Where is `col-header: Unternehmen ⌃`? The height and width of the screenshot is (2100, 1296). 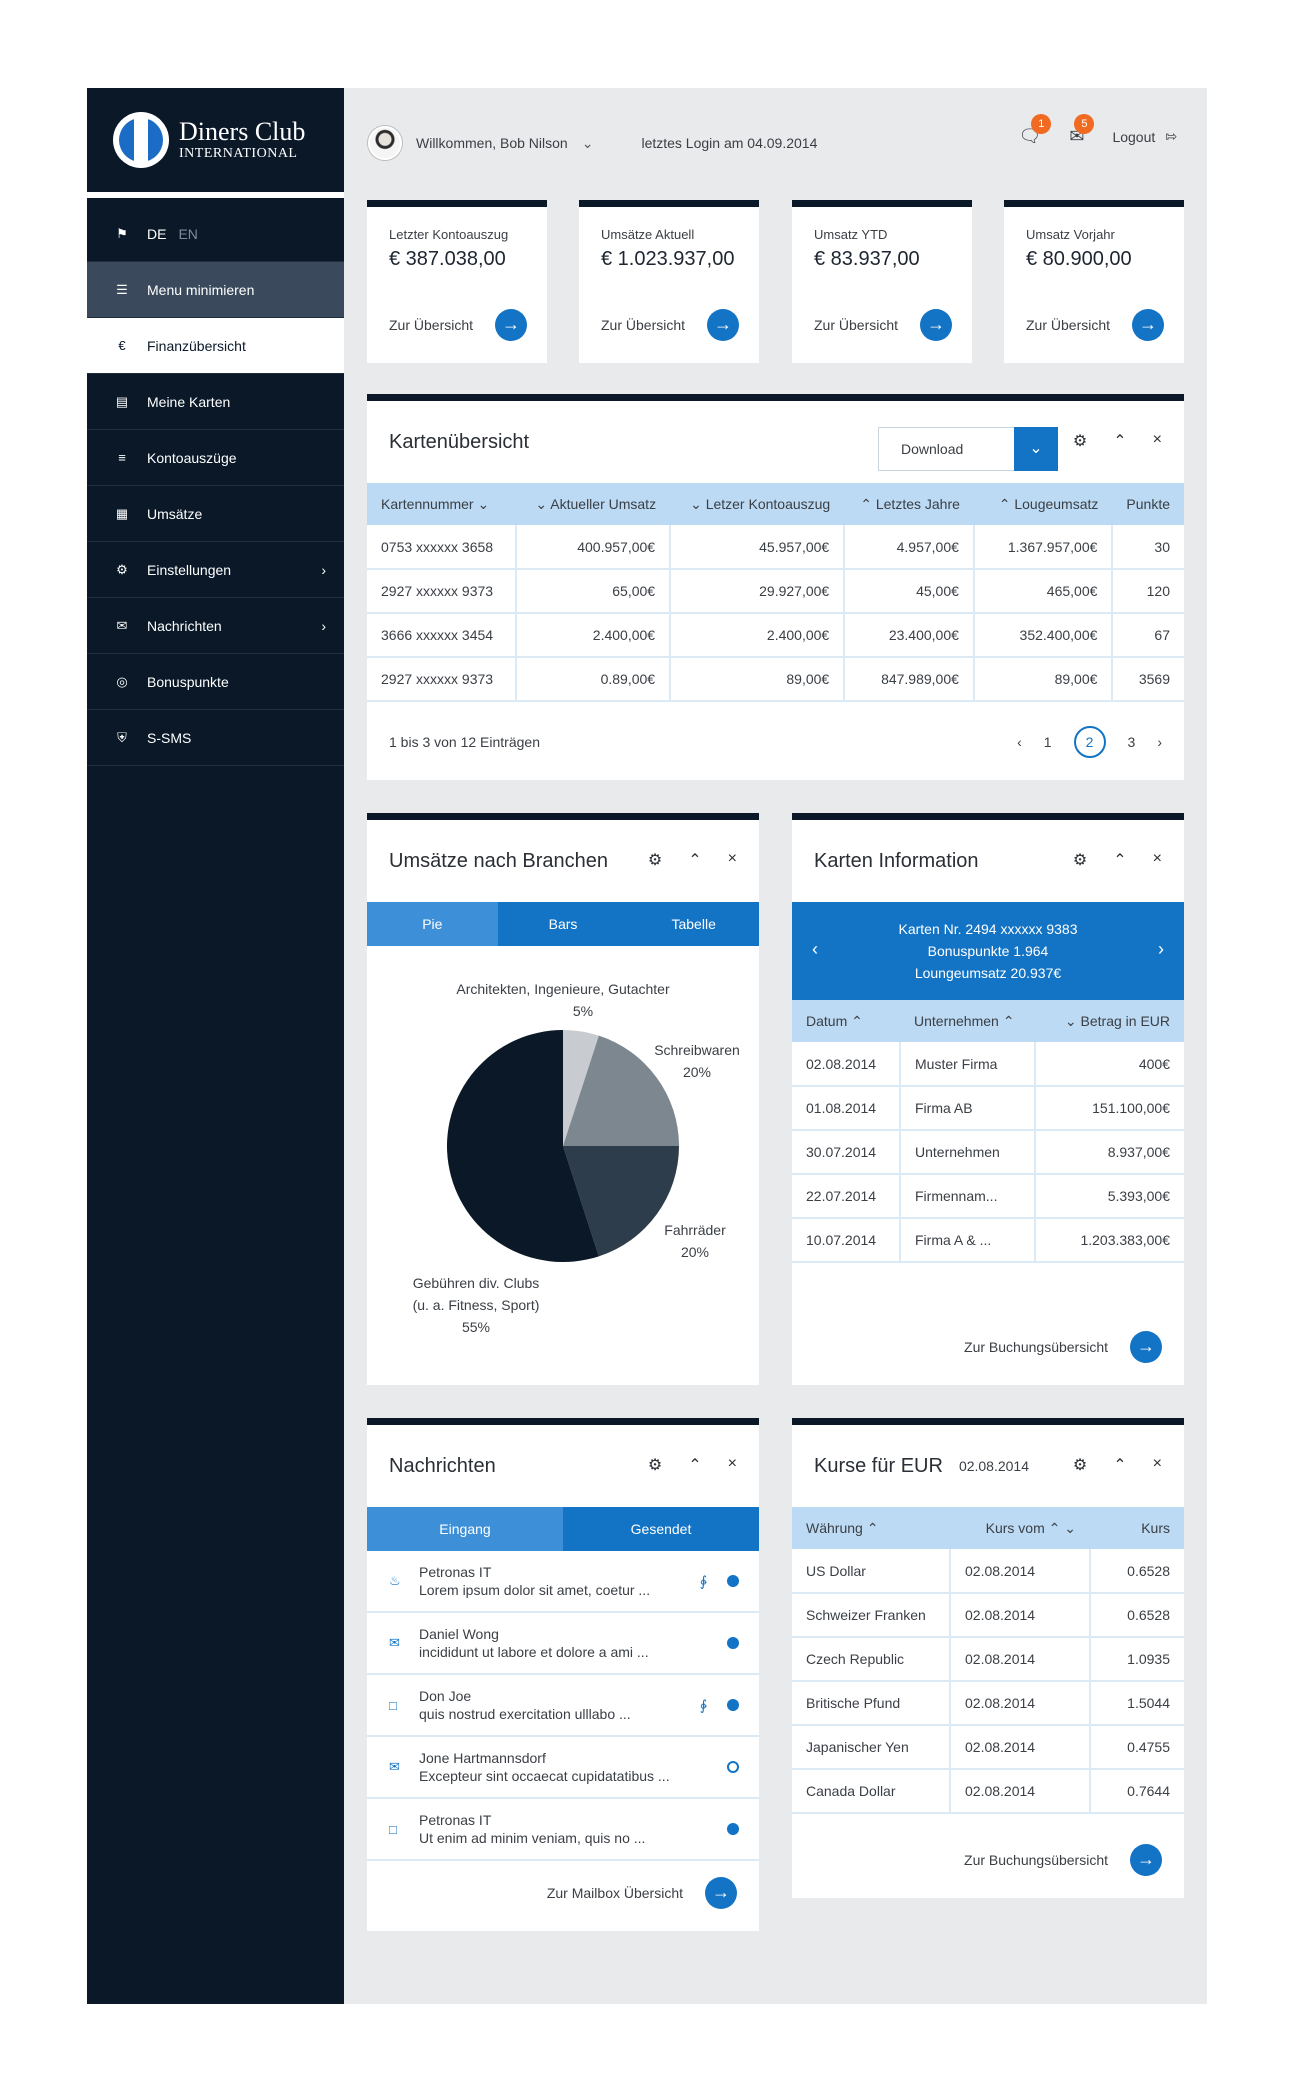
col-header: Unternehmen ⌃ is located at coordinates (967, 1021).